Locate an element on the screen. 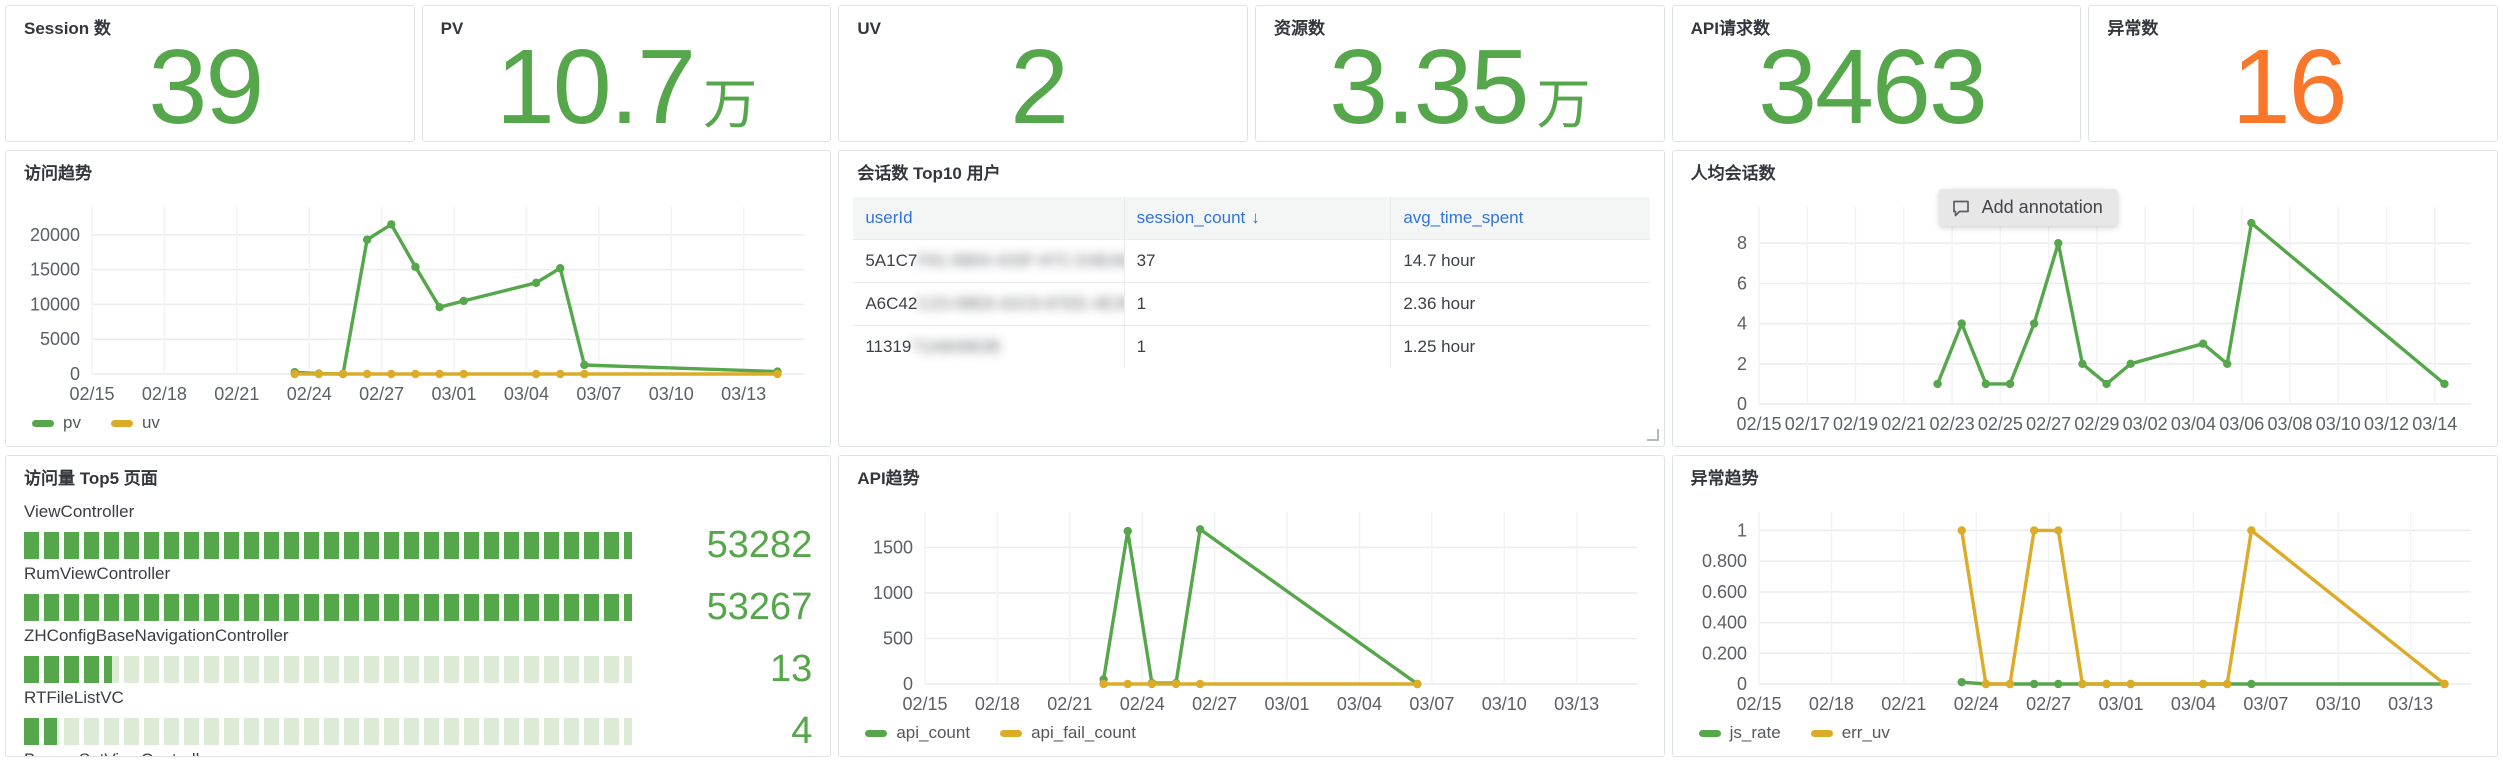  column-header-session-count: session_count ↓ is located at coordinates (1258, 218).